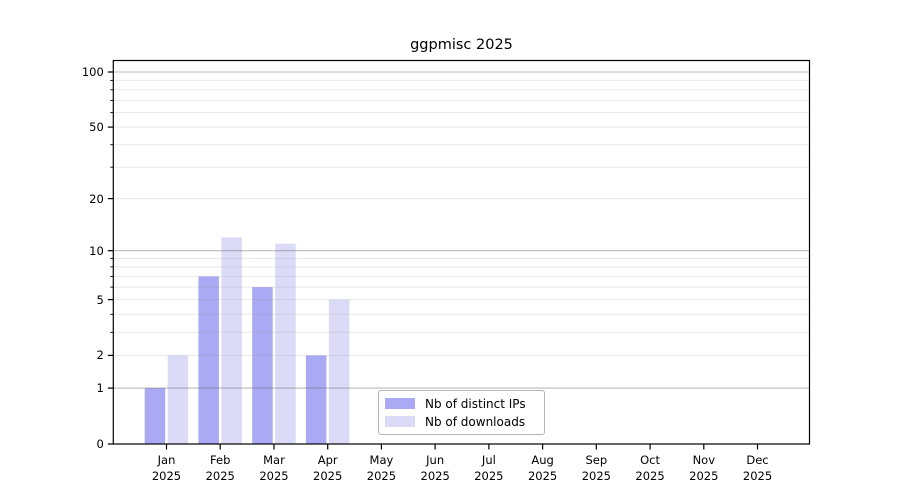 Image resolution: width=900 pixels, height=500 pixels. What do you see at coordinates (316, 399) in the screenshot?
I see `bar-distinct-ips-apr` at bounding box center [316, 399].